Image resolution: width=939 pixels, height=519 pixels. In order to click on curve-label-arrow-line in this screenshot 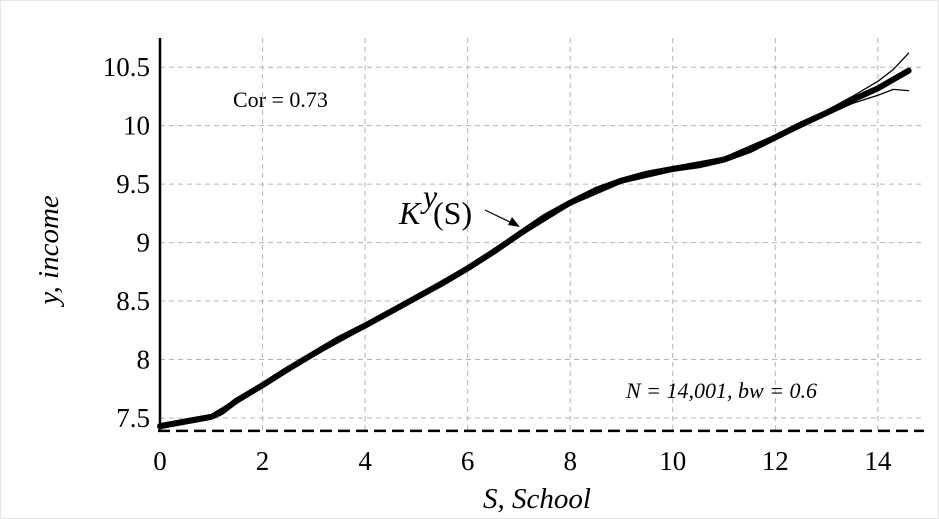, I will do `click(499, 217)`.